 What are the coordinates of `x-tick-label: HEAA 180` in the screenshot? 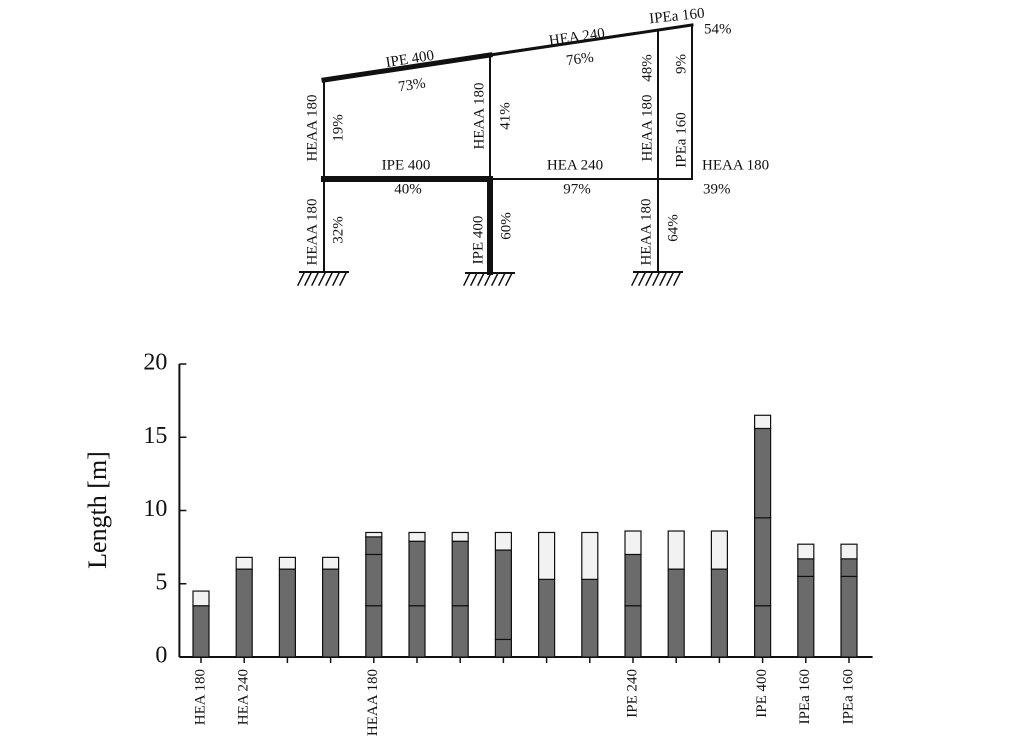 It's located at (373, 702).